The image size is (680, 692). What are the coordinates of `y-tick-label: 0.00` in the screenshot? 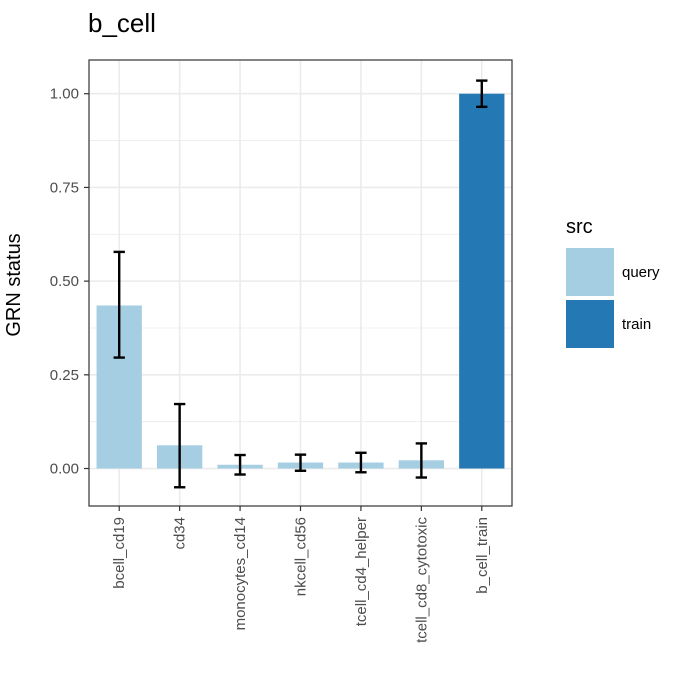 It's located at (64, 469).